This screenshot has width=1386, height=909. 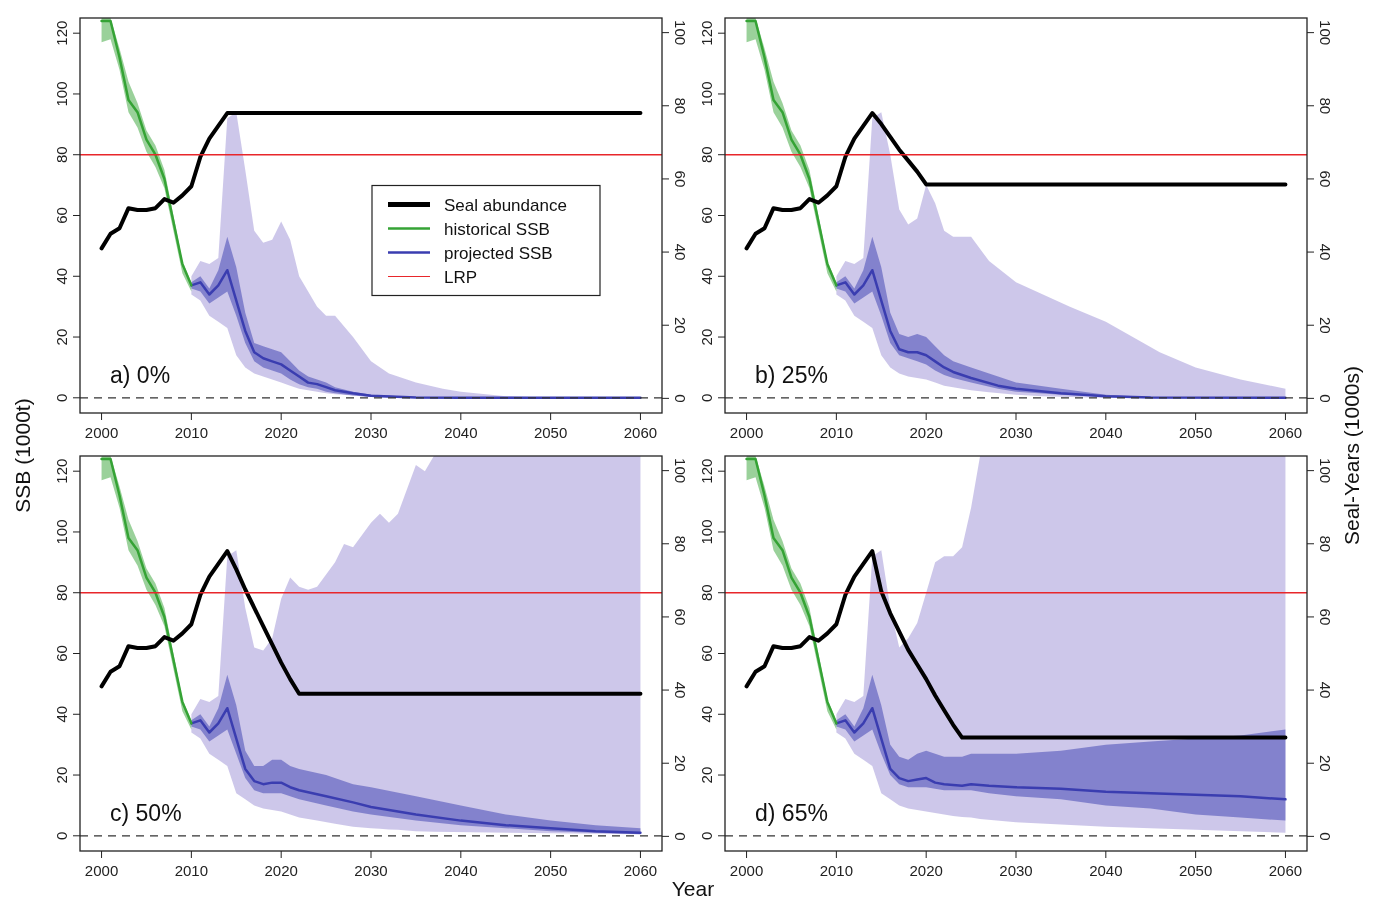 What do you see at coordinates (461, 277) in the screenshot?
I see `legend-label: LRP` at bounding box center [461, 277].